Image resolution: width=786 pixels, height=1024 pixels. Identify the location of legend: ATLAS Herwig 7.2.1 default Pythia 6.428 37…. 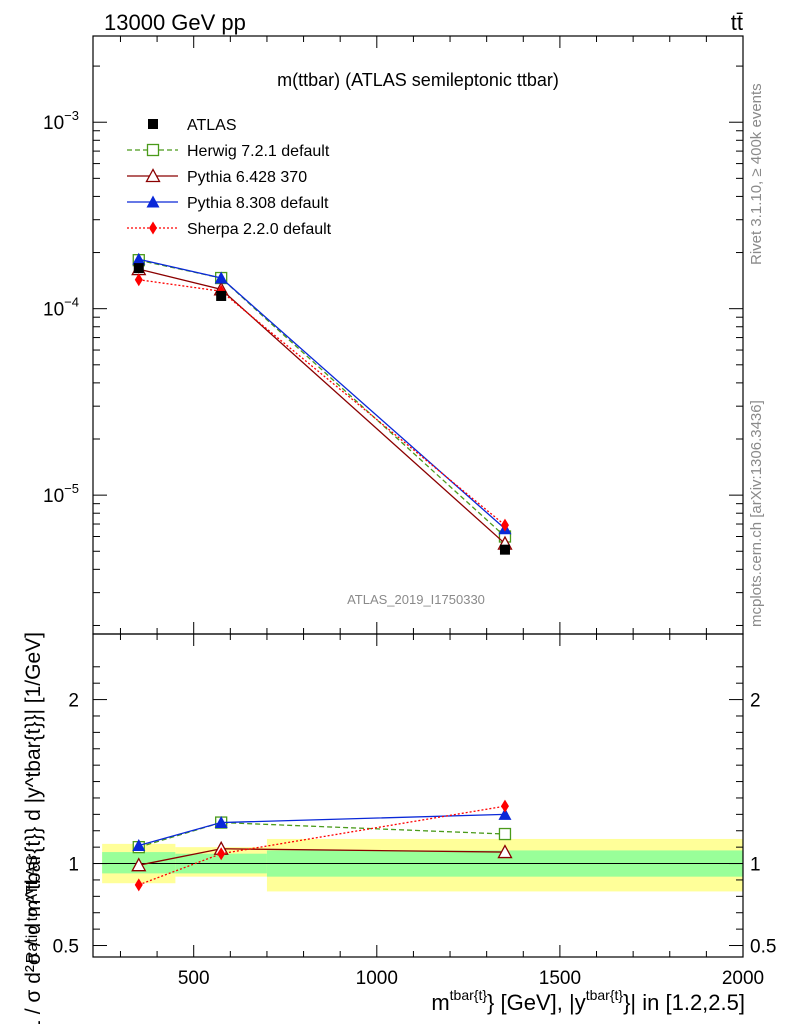
(229, 177).